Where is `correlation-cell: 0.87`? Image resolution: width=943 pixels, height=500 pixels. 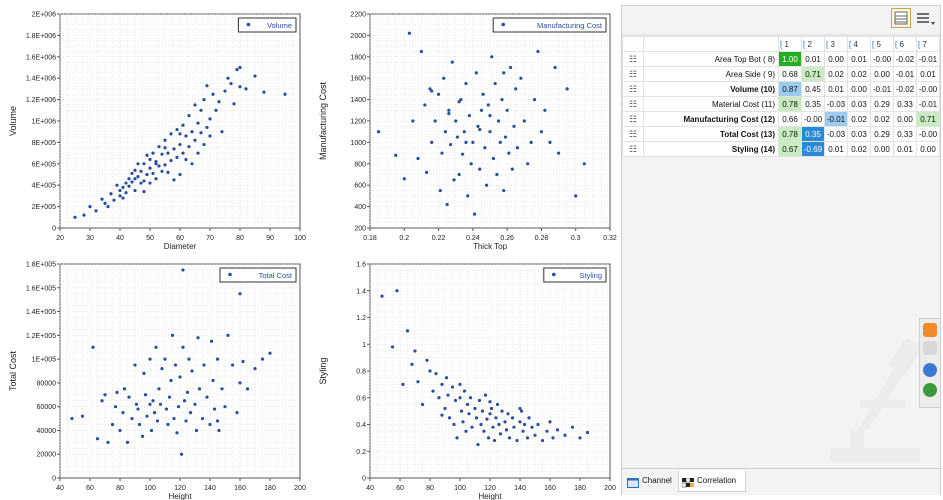
correlation-cell: 0.87 is located at coordinates (790, 89).